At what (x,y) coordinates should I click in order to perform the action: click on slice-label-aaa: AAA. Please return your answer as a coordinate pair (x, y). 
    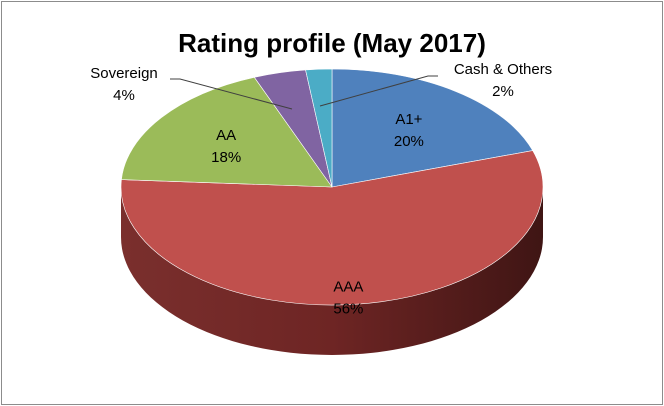
    Looking at the image, I should click on (348, 287).